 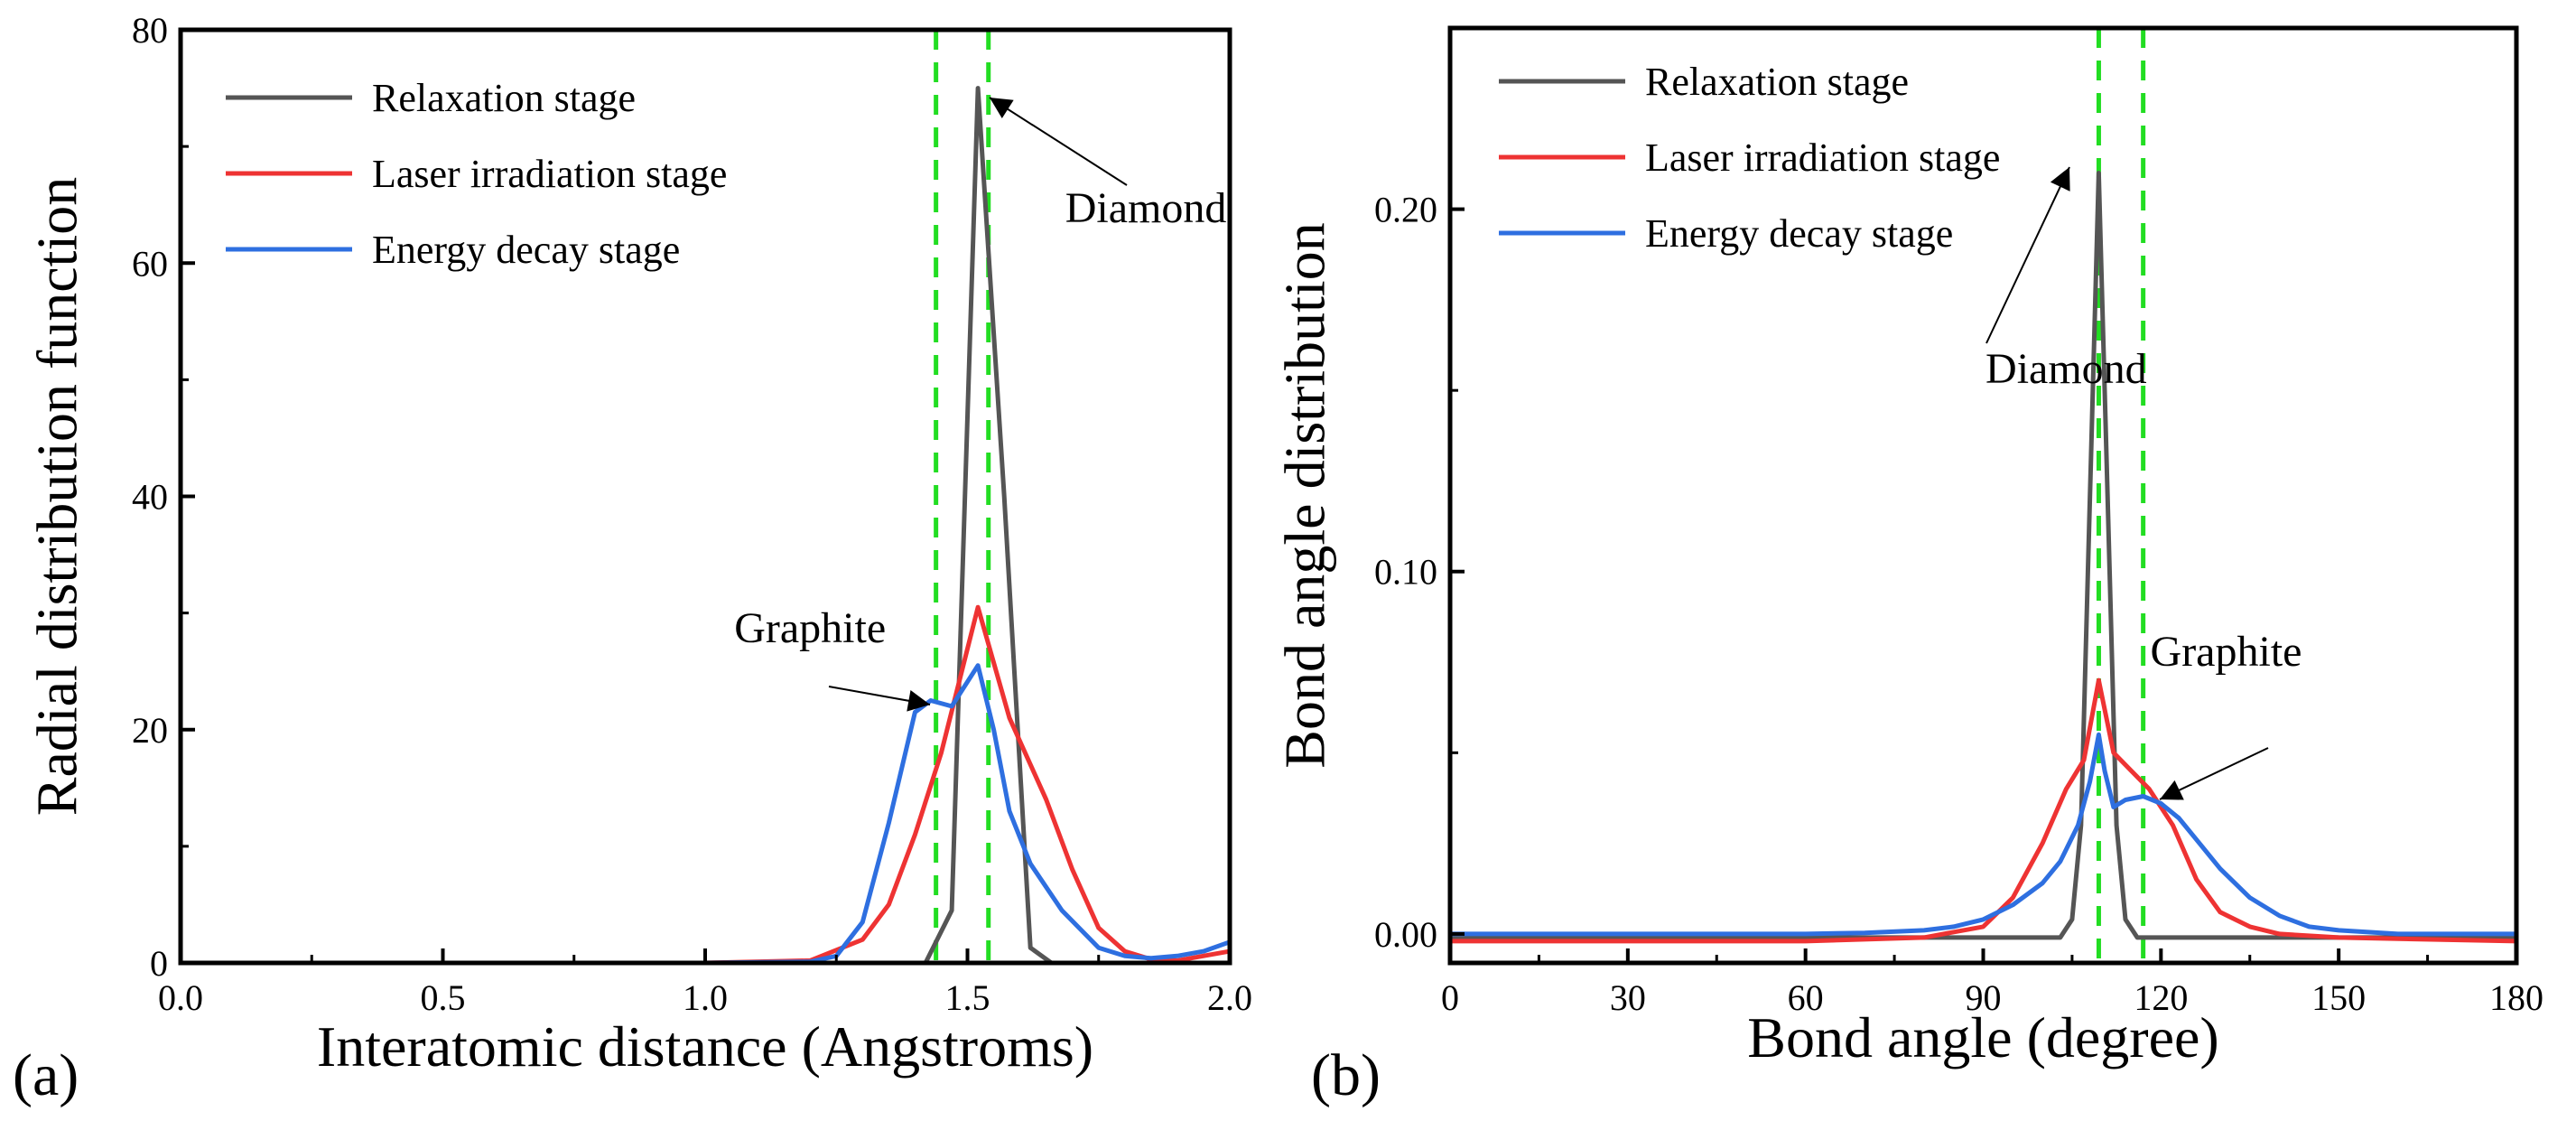 I want to click on x-tick-label: 0.0, so click(x=180, y=997).